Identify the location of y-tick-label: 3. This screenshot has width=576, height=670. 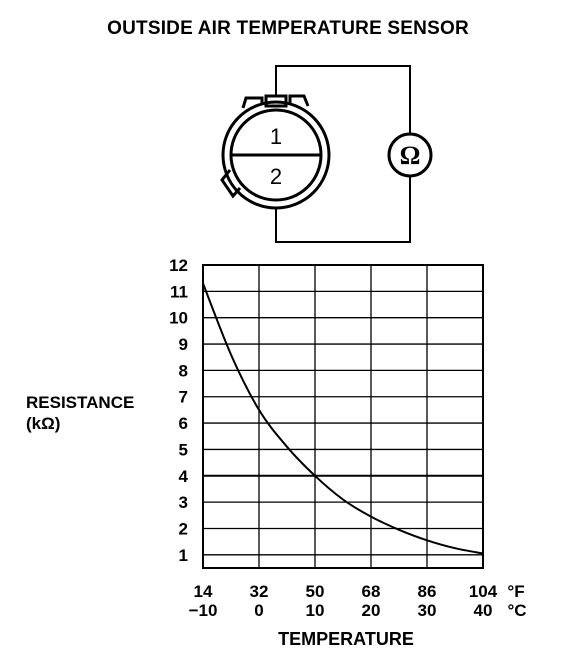
(183, 502).